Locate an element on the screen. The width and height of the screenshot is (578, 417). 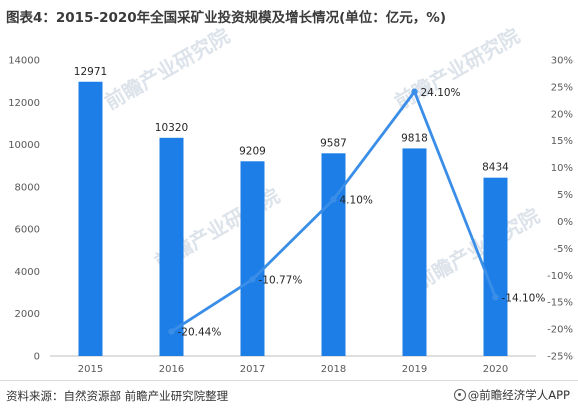
growth-value-label: 24.10% is located at coordinates (441, 93).